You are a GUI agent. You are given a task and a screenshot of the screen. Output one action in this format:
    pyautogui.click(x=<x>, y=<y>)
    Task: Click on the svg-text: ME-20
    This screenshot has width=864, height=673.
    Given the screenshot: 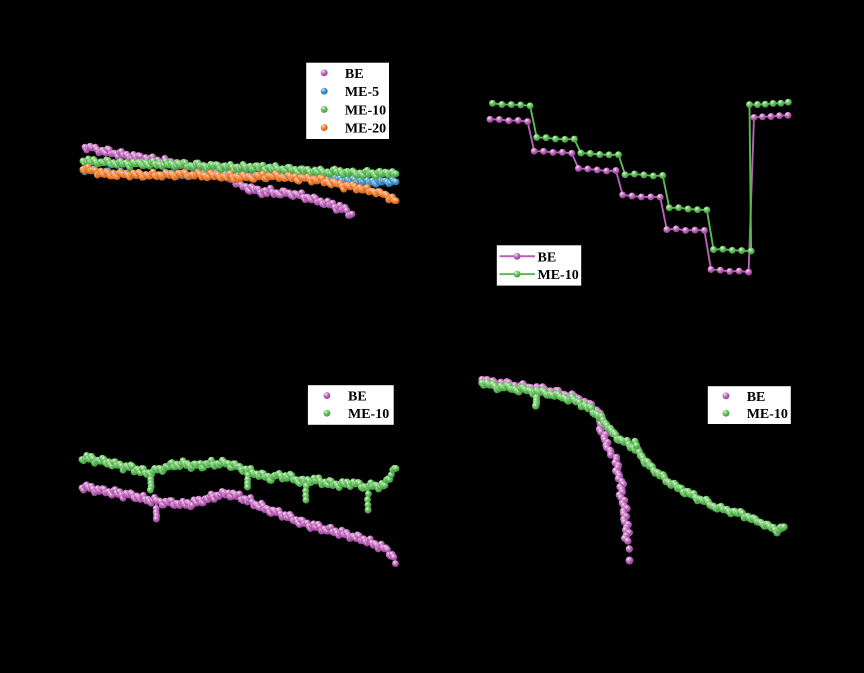 What is the action you would take?
    pyautogui.click(x=365, y=129)
    